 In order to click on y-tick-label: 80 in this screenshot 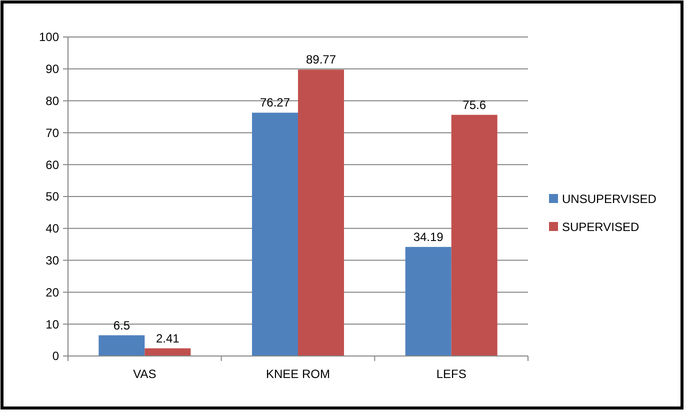, I will do `click(53, 101)`.